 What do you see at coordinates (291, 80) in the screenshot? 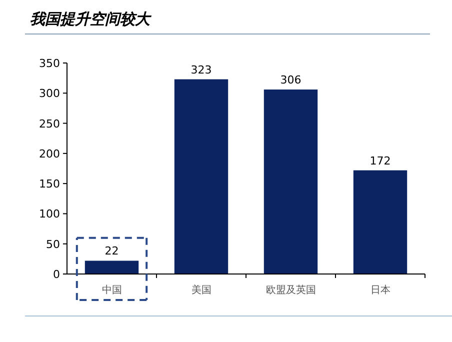
I see `data-label: 306` at bounding box center [291, 80].